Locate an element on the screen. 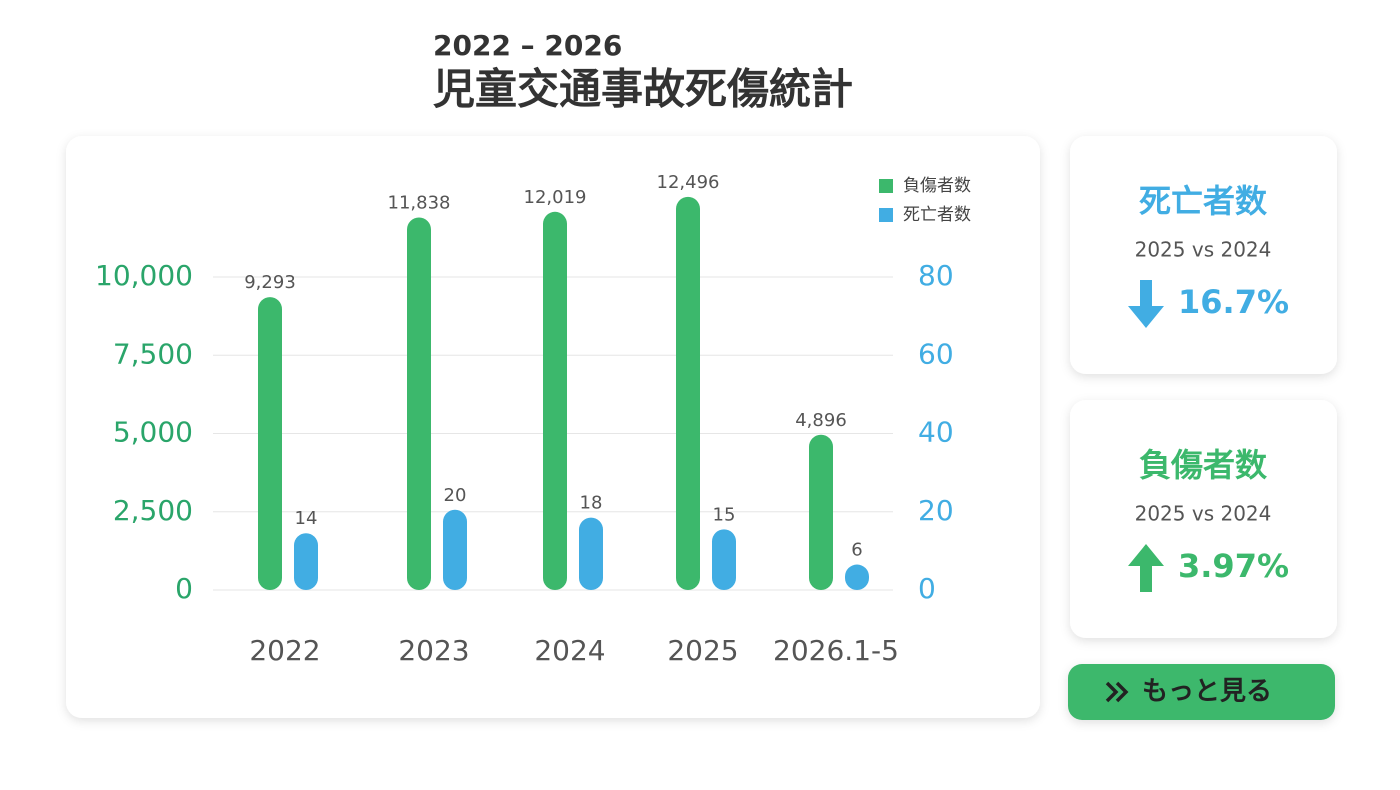  x-tick-label: 2026.1-5 is located at coordinates (836, 650).